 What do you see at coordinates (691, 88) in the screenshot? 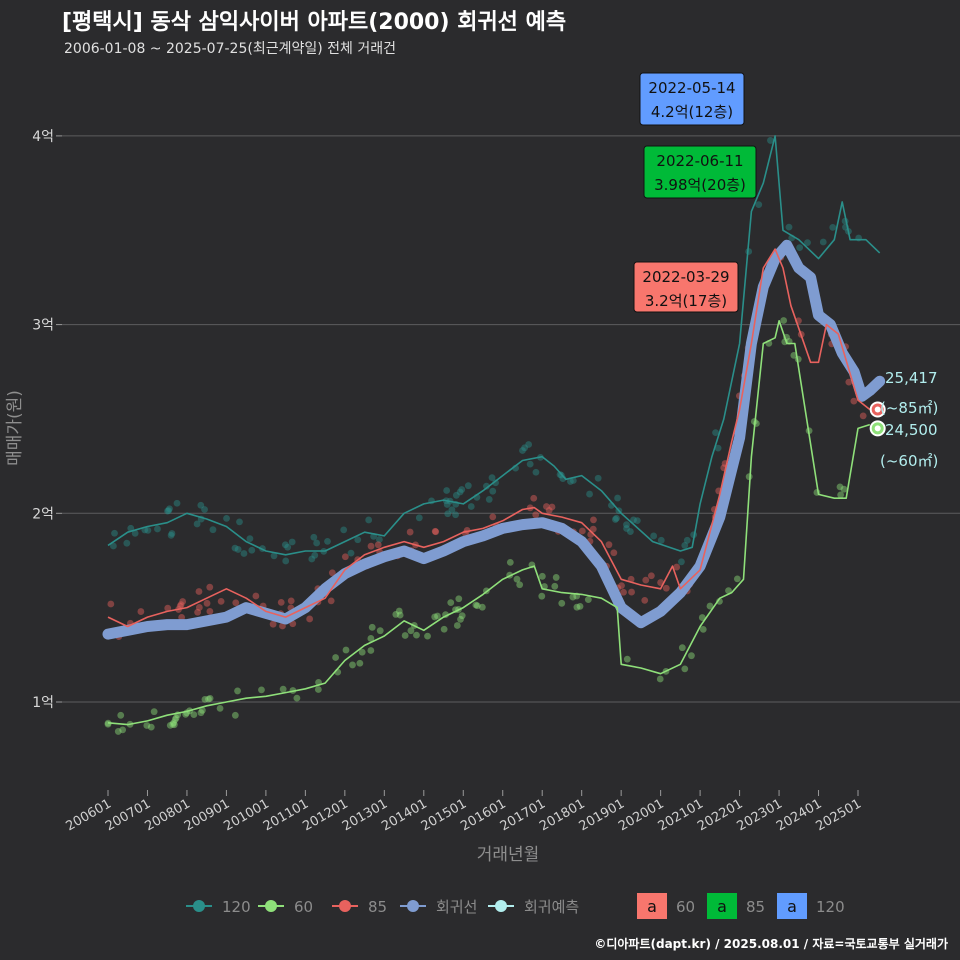
I see `annotation-date: 2022-05-14` at bounding box center [691, 88].